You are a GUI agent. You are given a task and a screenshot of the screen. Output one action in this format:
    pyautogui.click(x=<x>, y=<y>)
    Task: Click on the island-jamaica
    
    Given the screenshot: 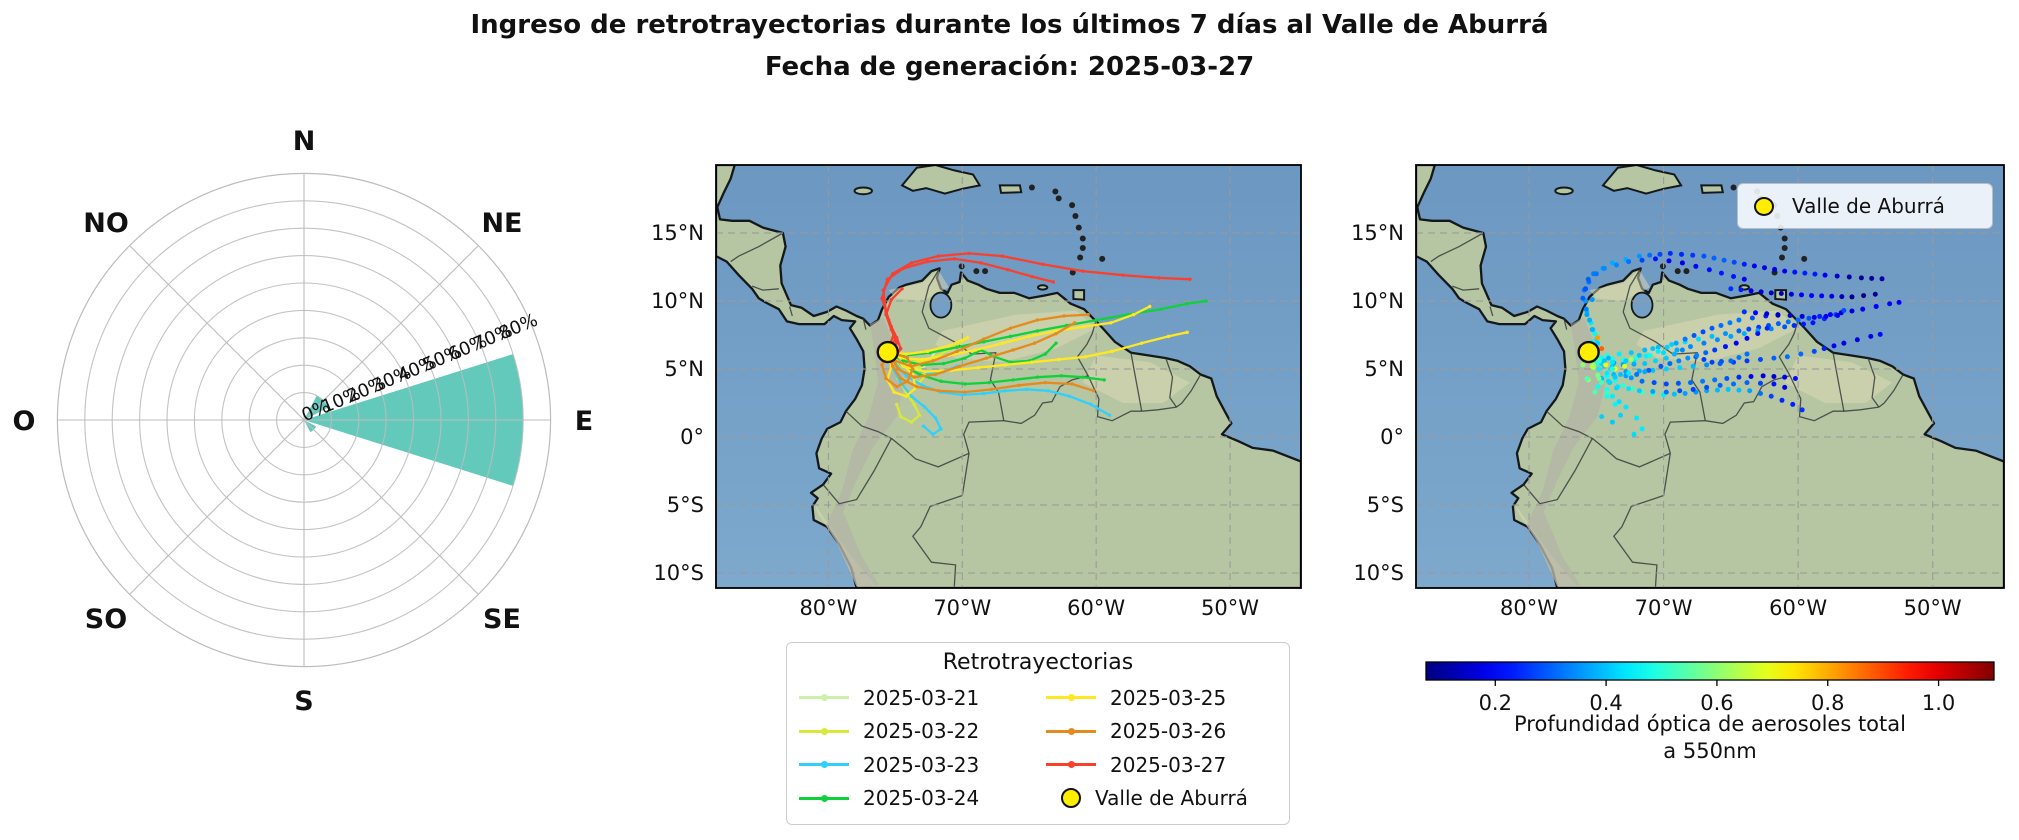 What is the action you would take?
    pyautogui.click(x=1564, y=191)
    